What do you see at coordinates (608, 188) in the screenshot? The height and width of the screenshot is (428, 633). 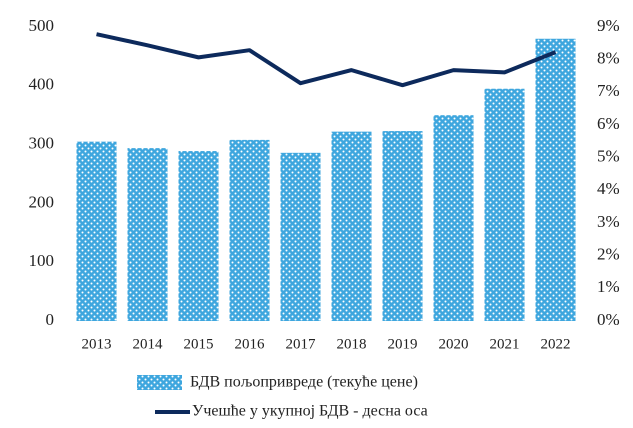 I see `y2-tick-label: 4%` at bounding box center [608, 188].